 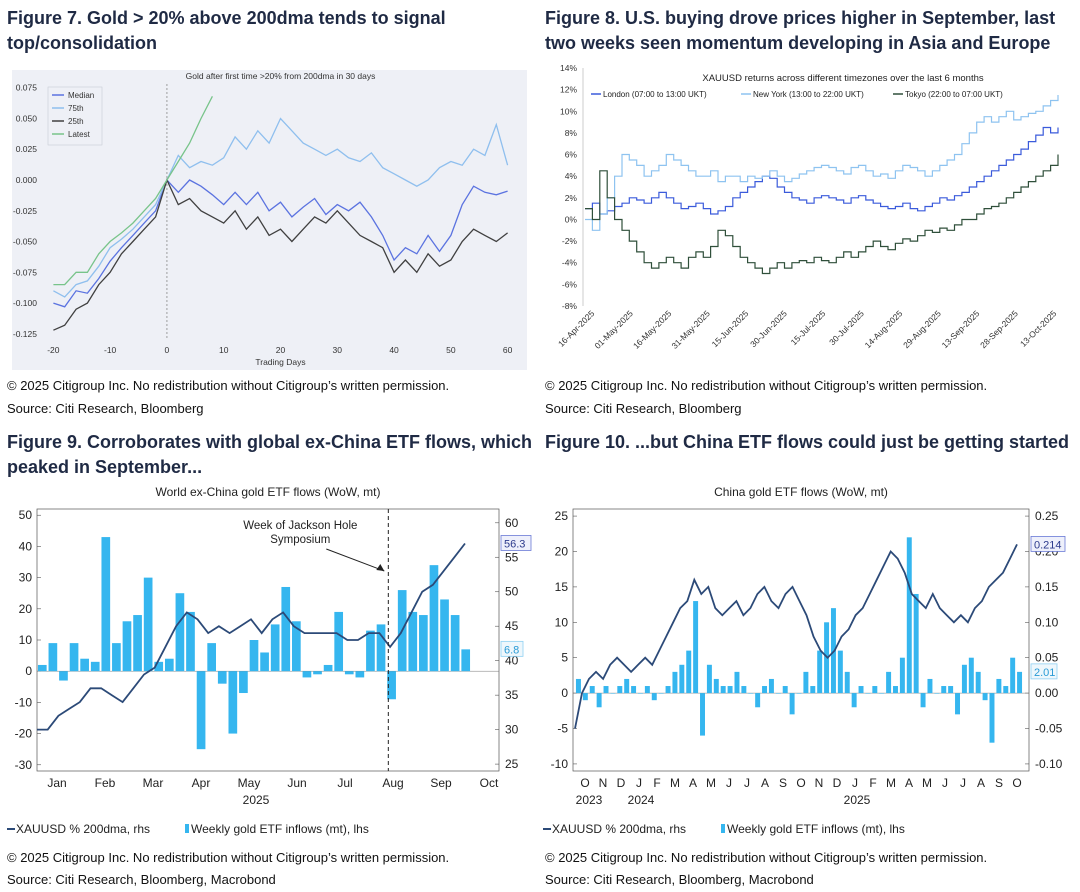 I want to click on fig7-legend-label: 25th, so click(x=76, y=121).